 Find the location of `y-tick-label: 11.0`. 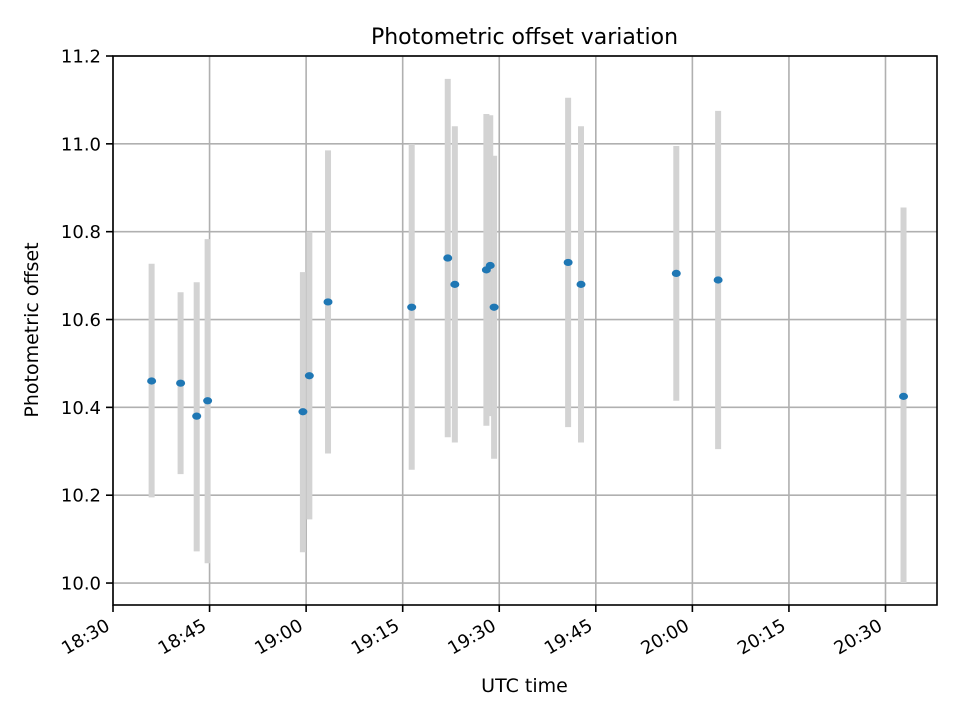

y-tick-label: 11.0 is located at coordinates (81, 144).